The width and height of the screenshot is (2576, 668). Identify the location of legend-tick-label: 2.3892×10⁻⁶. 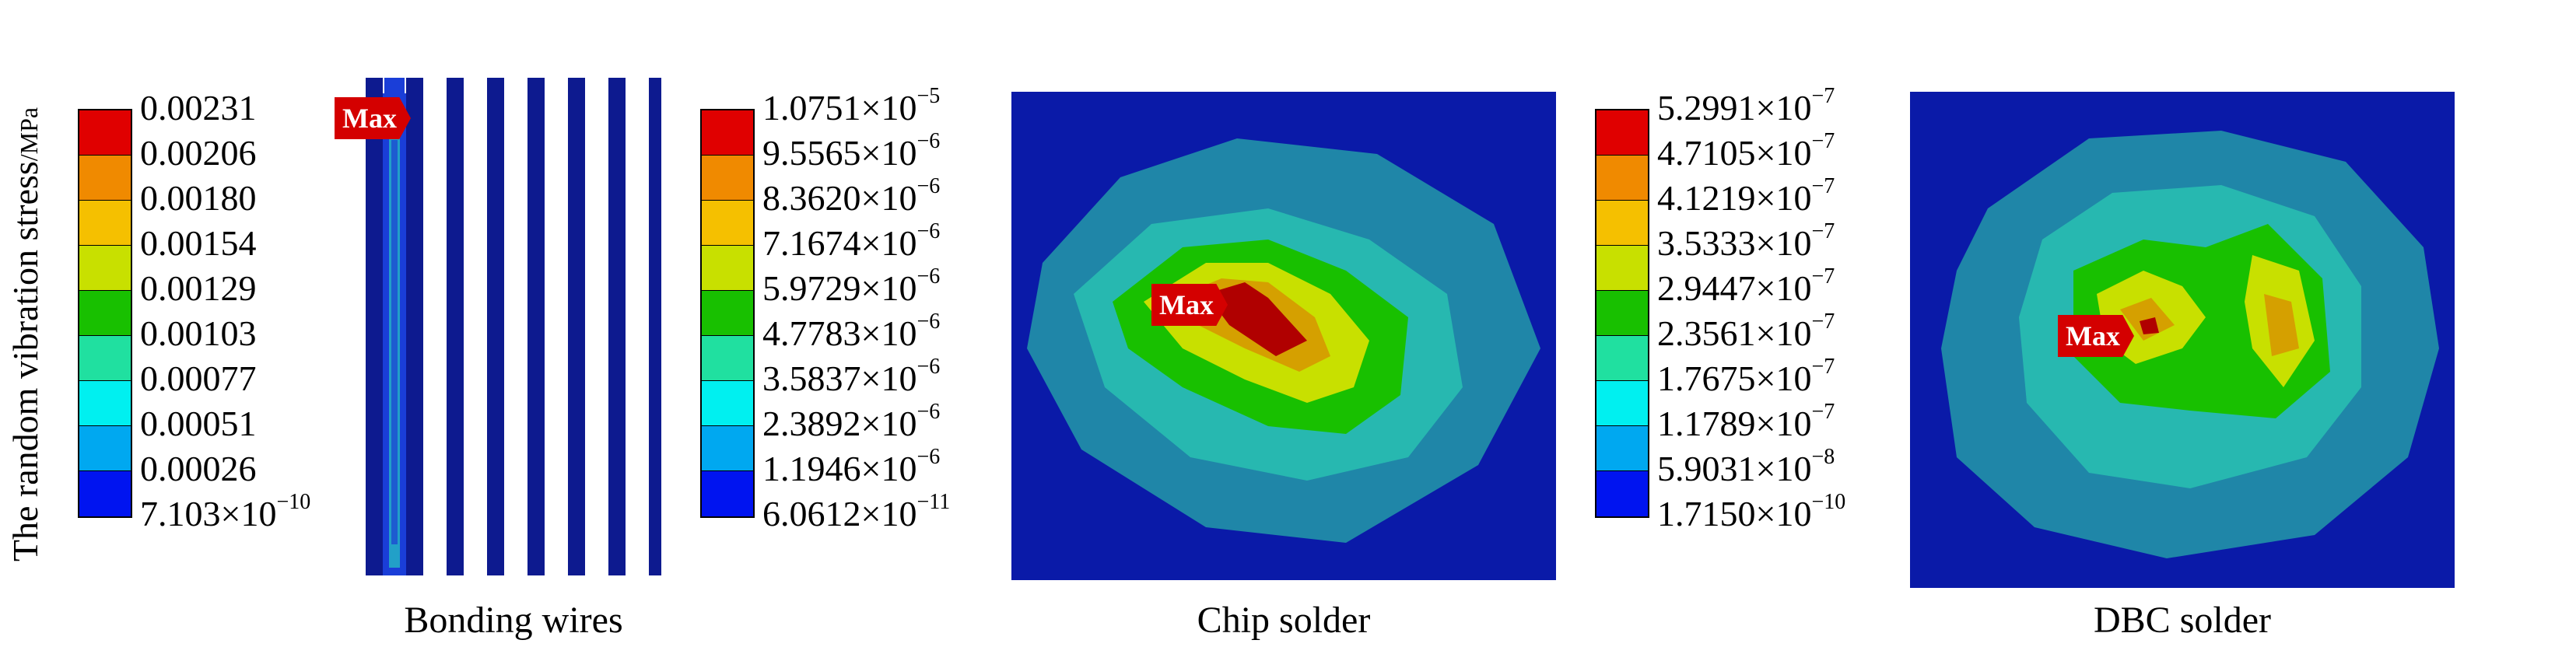
(851, 422).